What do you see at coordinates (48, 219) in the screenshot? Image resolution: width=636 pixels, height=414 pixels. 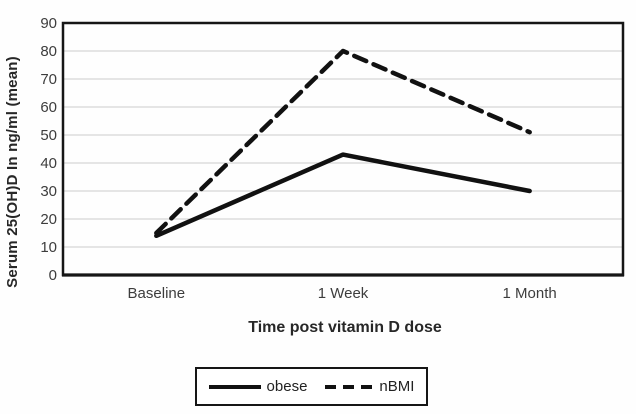 I see `y-tick-label: 20` at bounding box center [48, 219].